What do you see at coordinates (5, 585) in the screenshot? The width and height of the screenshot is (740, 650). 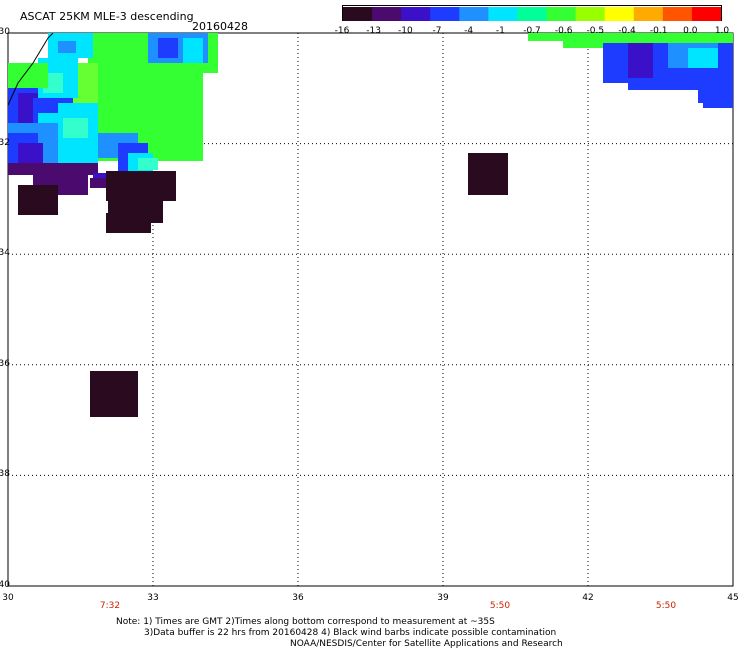 I see `latitude-label: -40` at bounding box center [5, 585].